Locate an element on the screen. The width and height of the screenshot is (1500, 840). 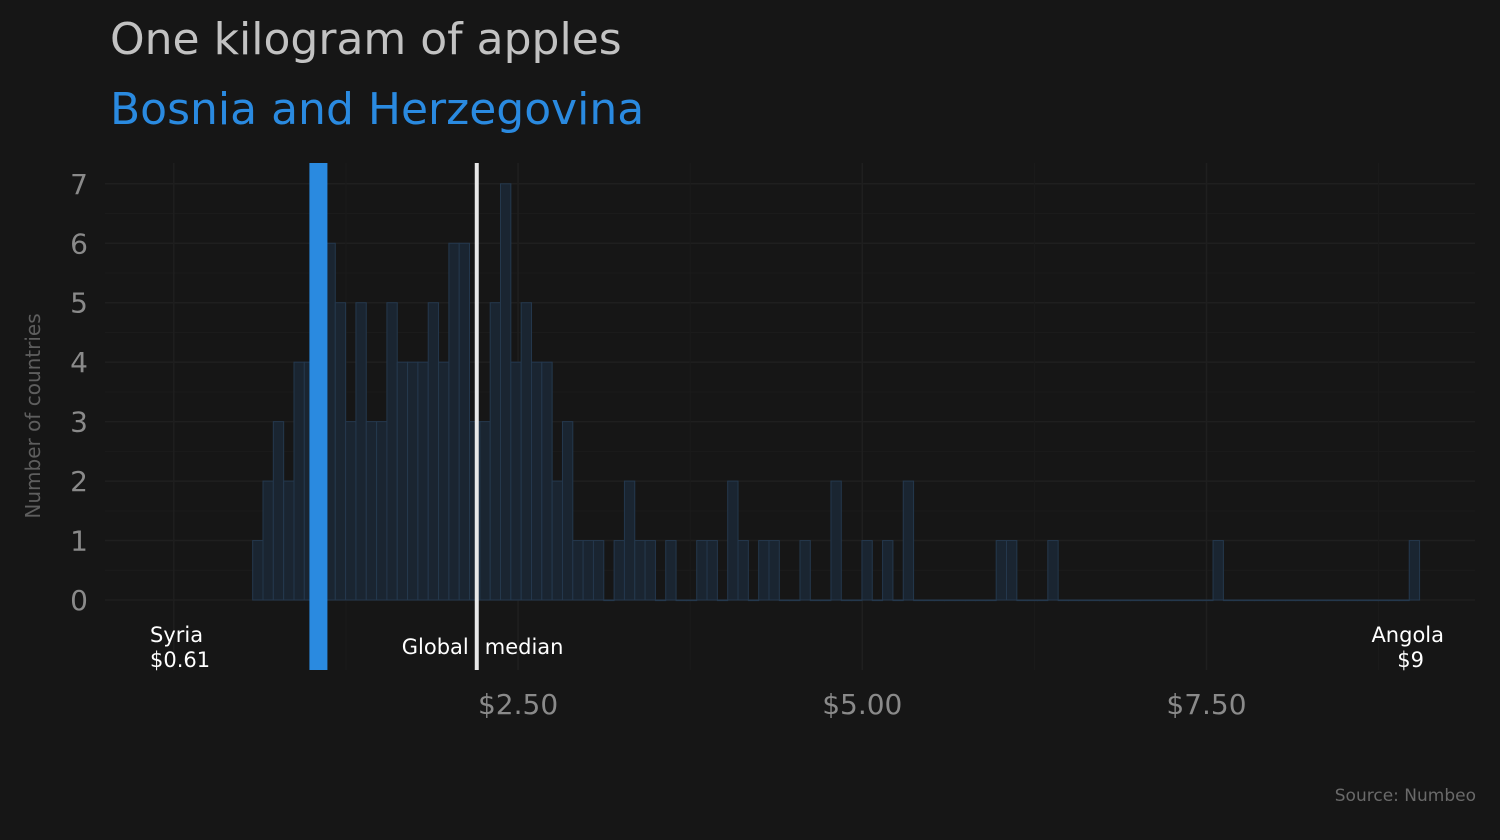
median-label-left: Global is located at coordinates (435, 647).